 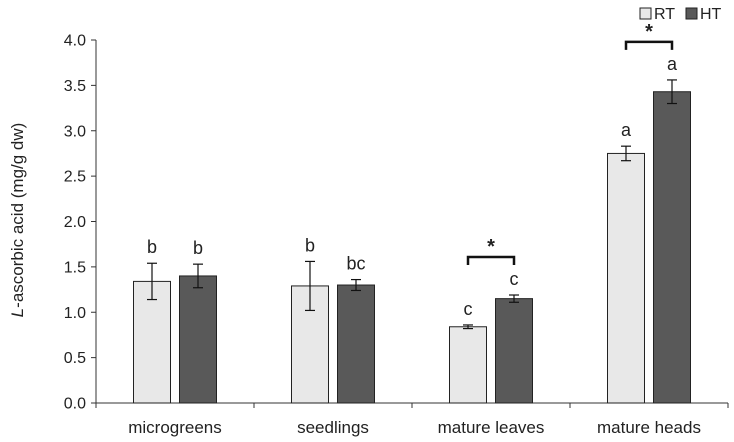 What do you see at coordinates (75, 358) in the screenshot?
I see `y-tick-label: 0.5` at bounding box center [75, 358].